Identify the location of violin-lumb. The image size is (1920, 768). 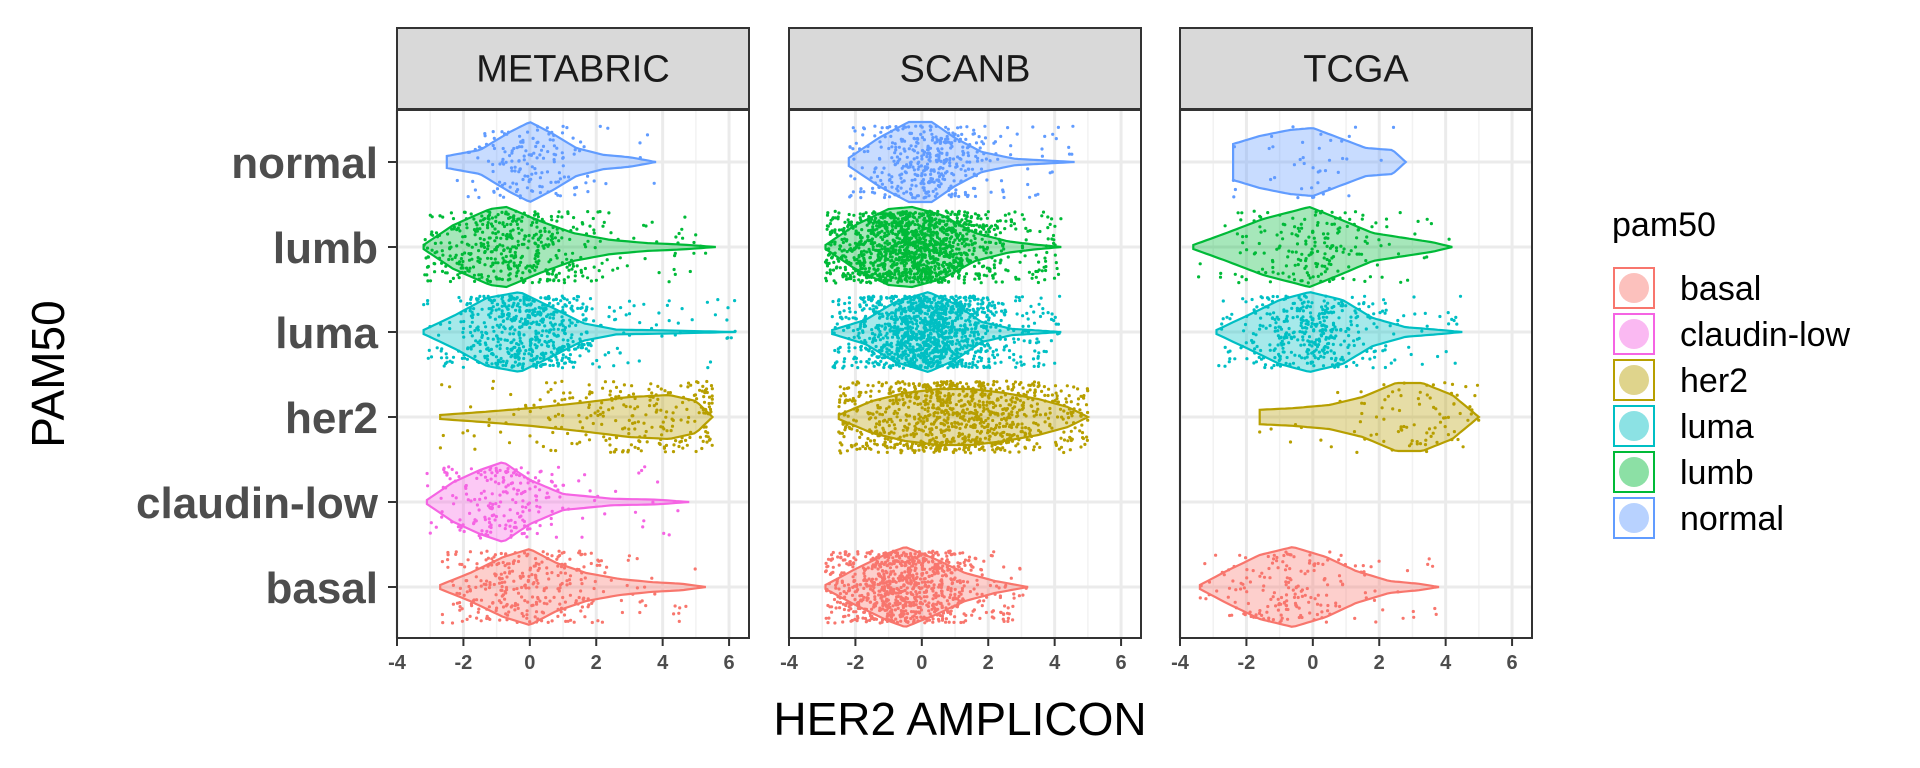
(569, 247).